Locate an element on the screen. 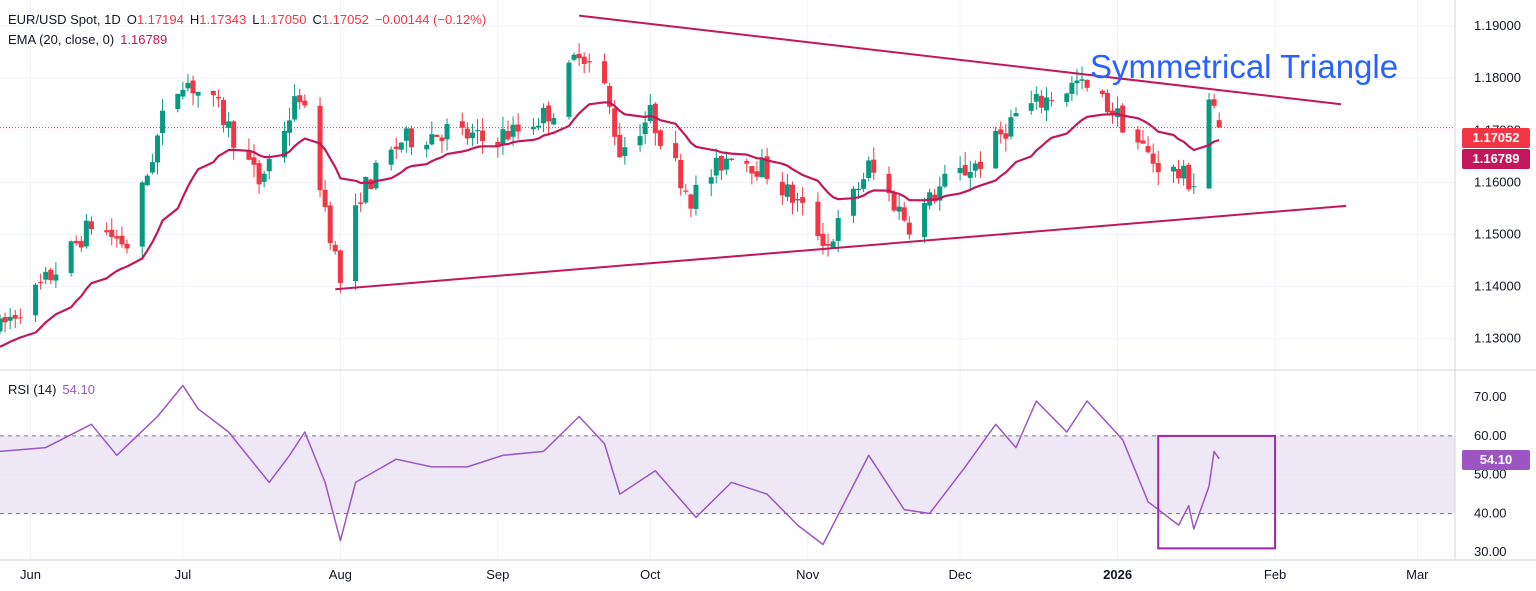  high-value: 1.17343 is located at coordinates (223, 19).